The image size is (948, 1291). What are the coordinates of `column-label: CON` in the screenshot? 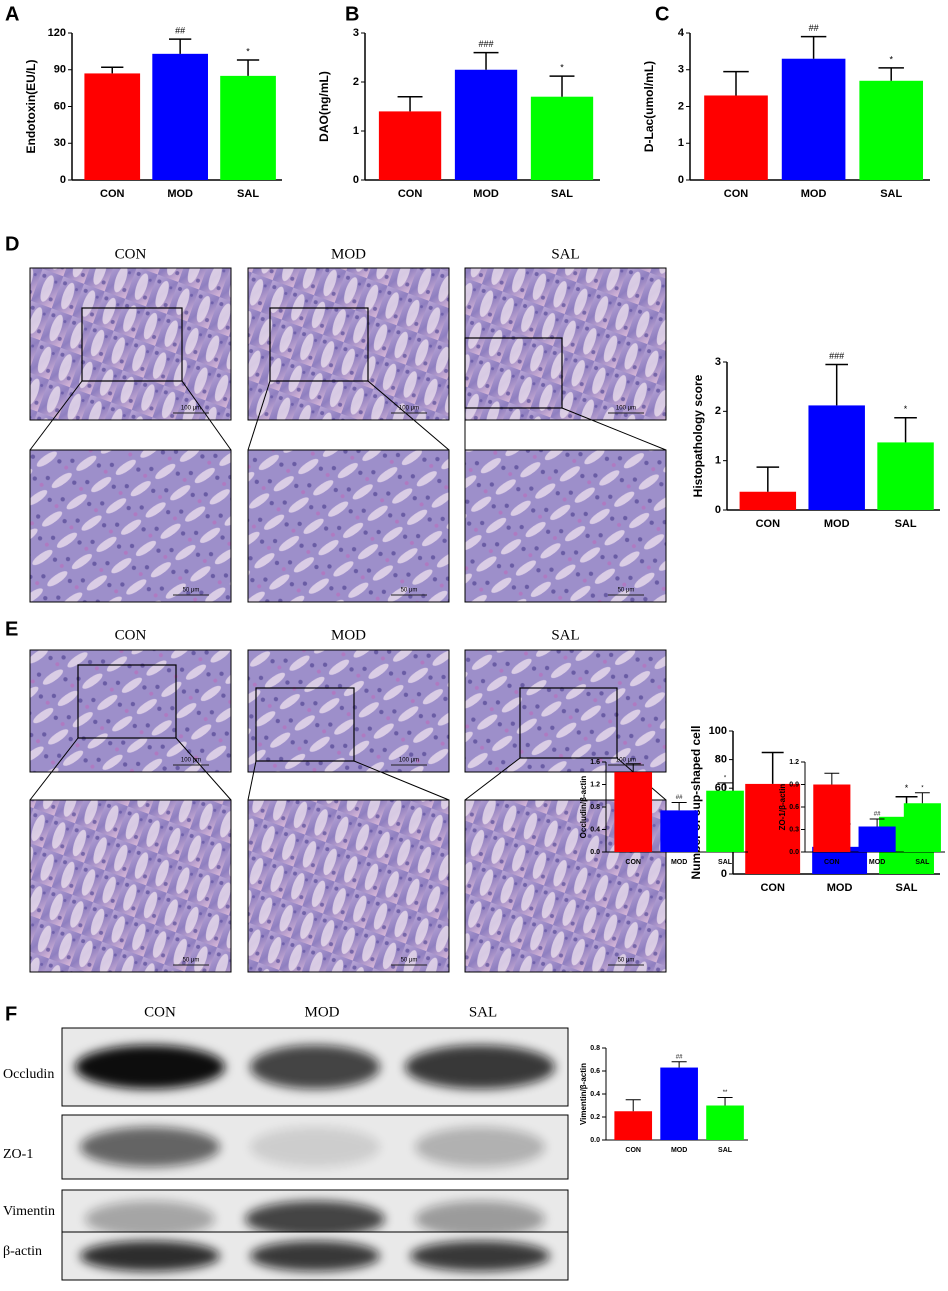 It's located at (131, 635).